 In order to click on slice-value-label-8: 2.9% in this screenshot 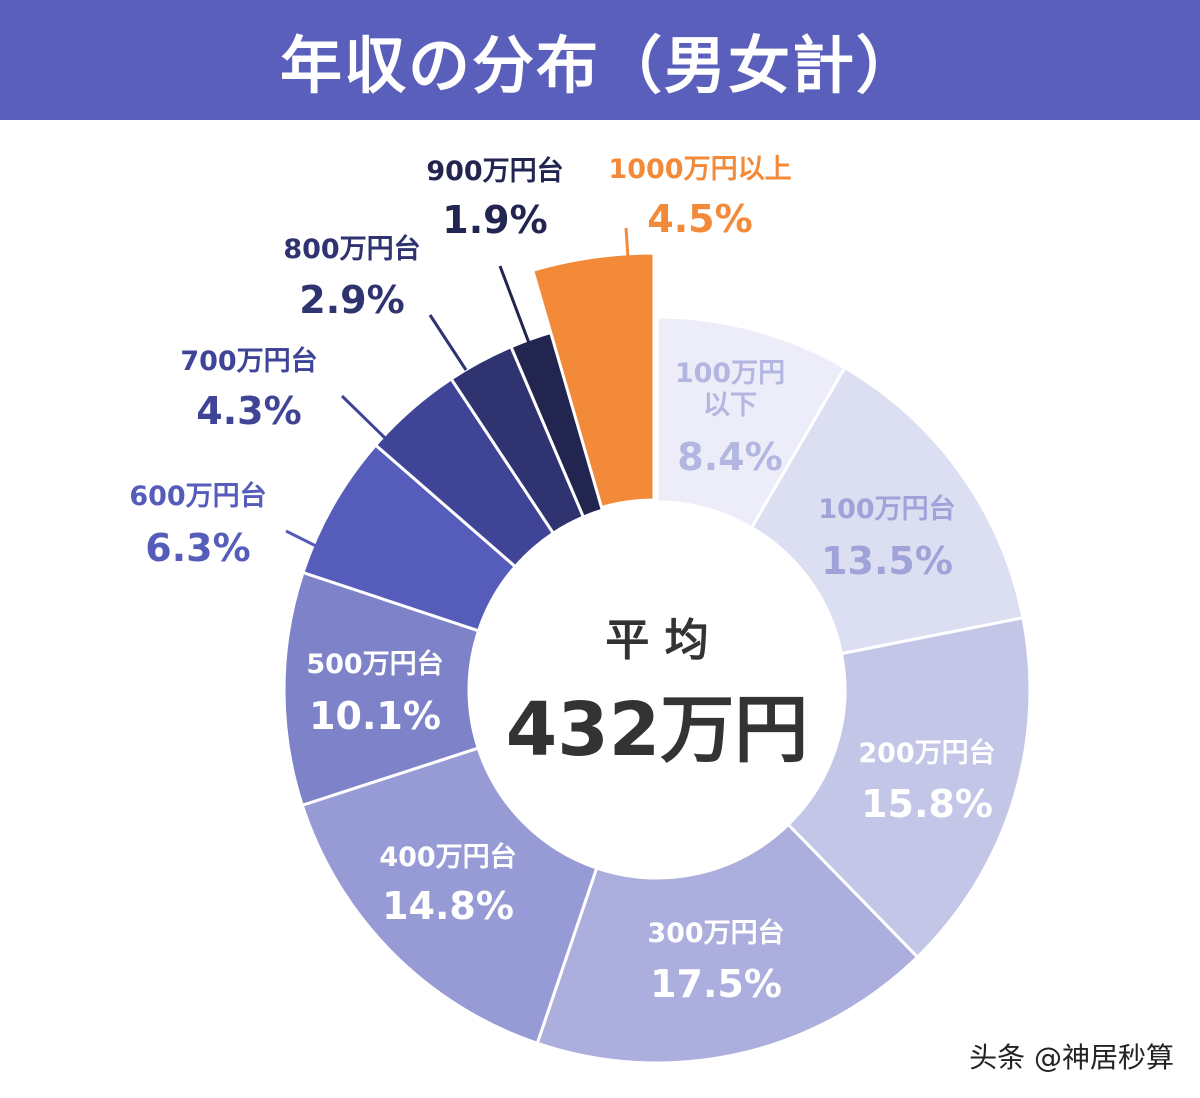, I will do `click(351, 300)`.